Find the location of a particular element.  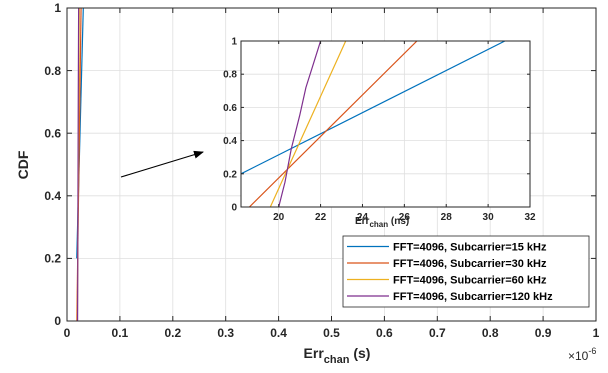

main-ytick-label: 1 is located at coordinates (57, 8).